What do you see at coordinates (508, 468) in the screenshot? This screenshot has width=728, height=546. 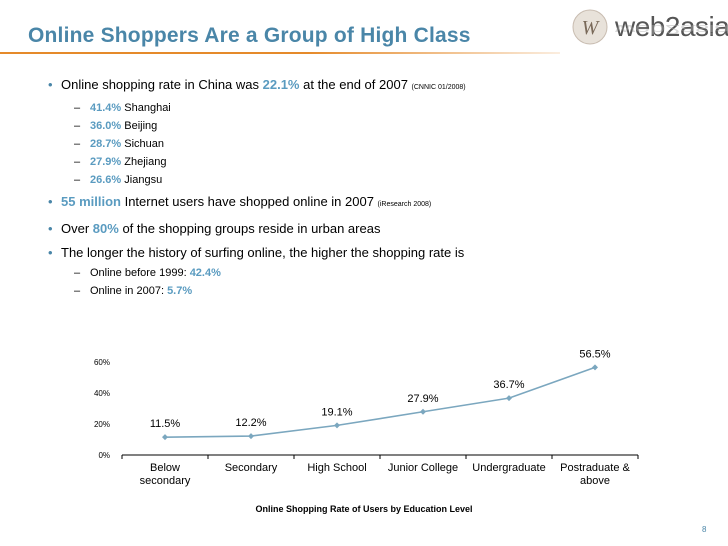 I see `x-category-label: Undergraduate` at bounding box center [508, 468].